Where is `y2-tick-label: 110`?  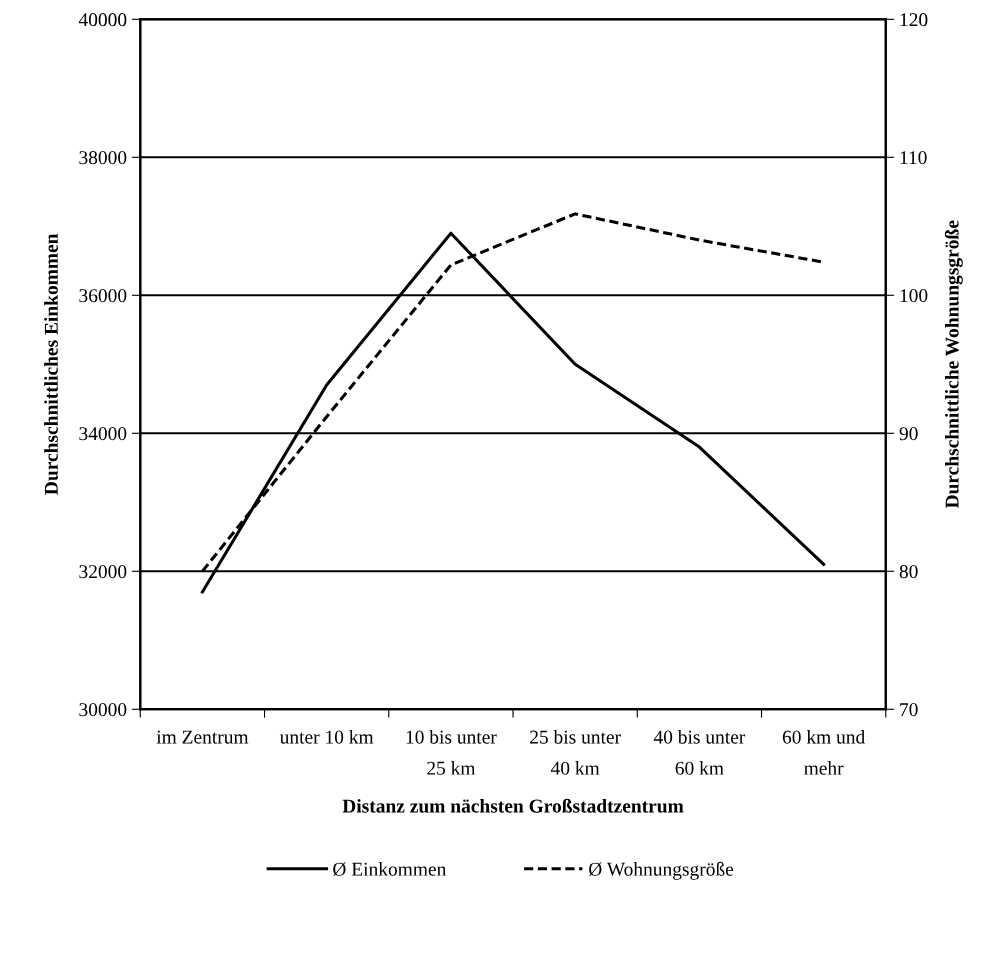
y2-tick-label: 110 is located at coordinates (913, 158).